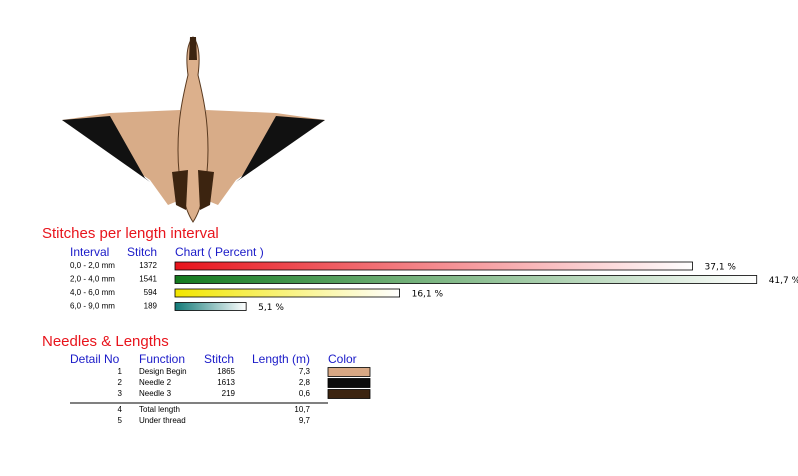  I want to click on function: Under thread, so click(162, 420).